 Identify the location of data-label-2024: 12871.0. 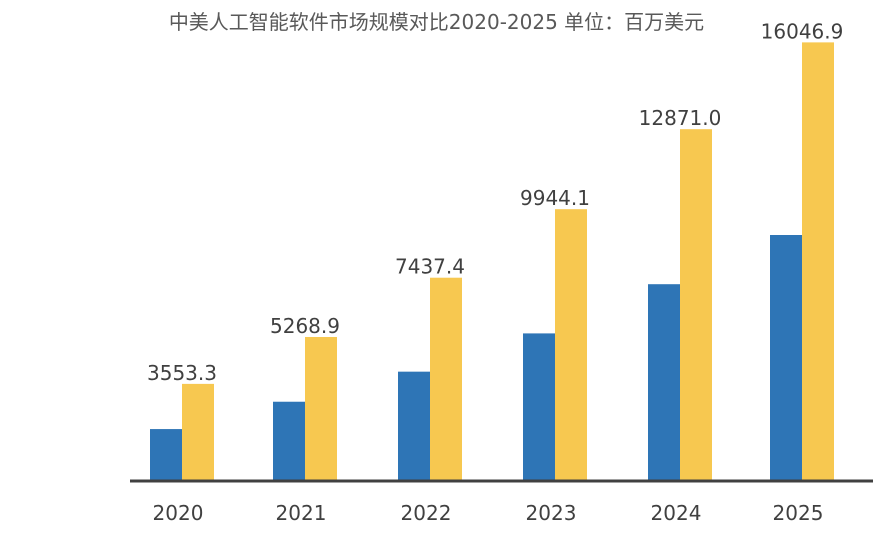
(680, 118).